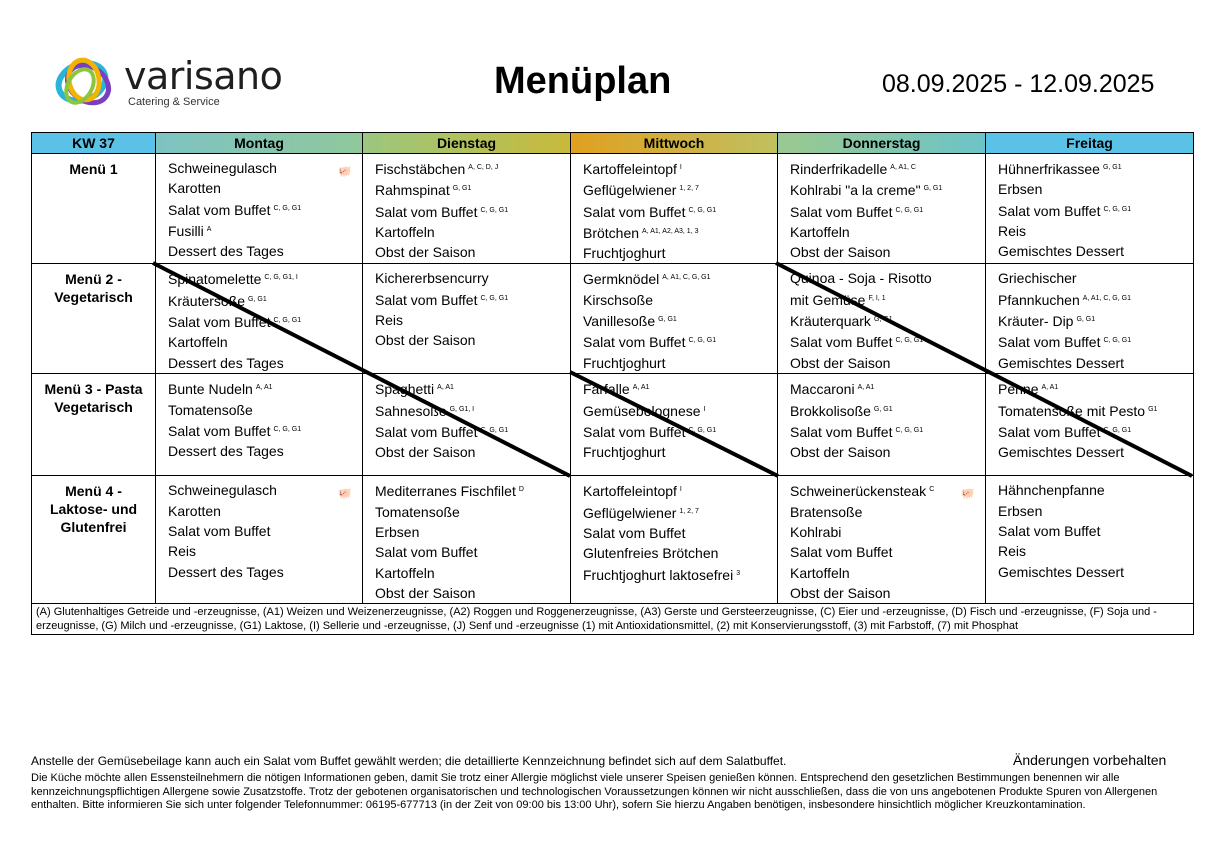 Image resolution: width=1223 pixels, height=862 pixels. What do you see at coordinates (261, 511) in the screenshot?
I see `dish-item: Karotten` at bounding box center [261, 511].